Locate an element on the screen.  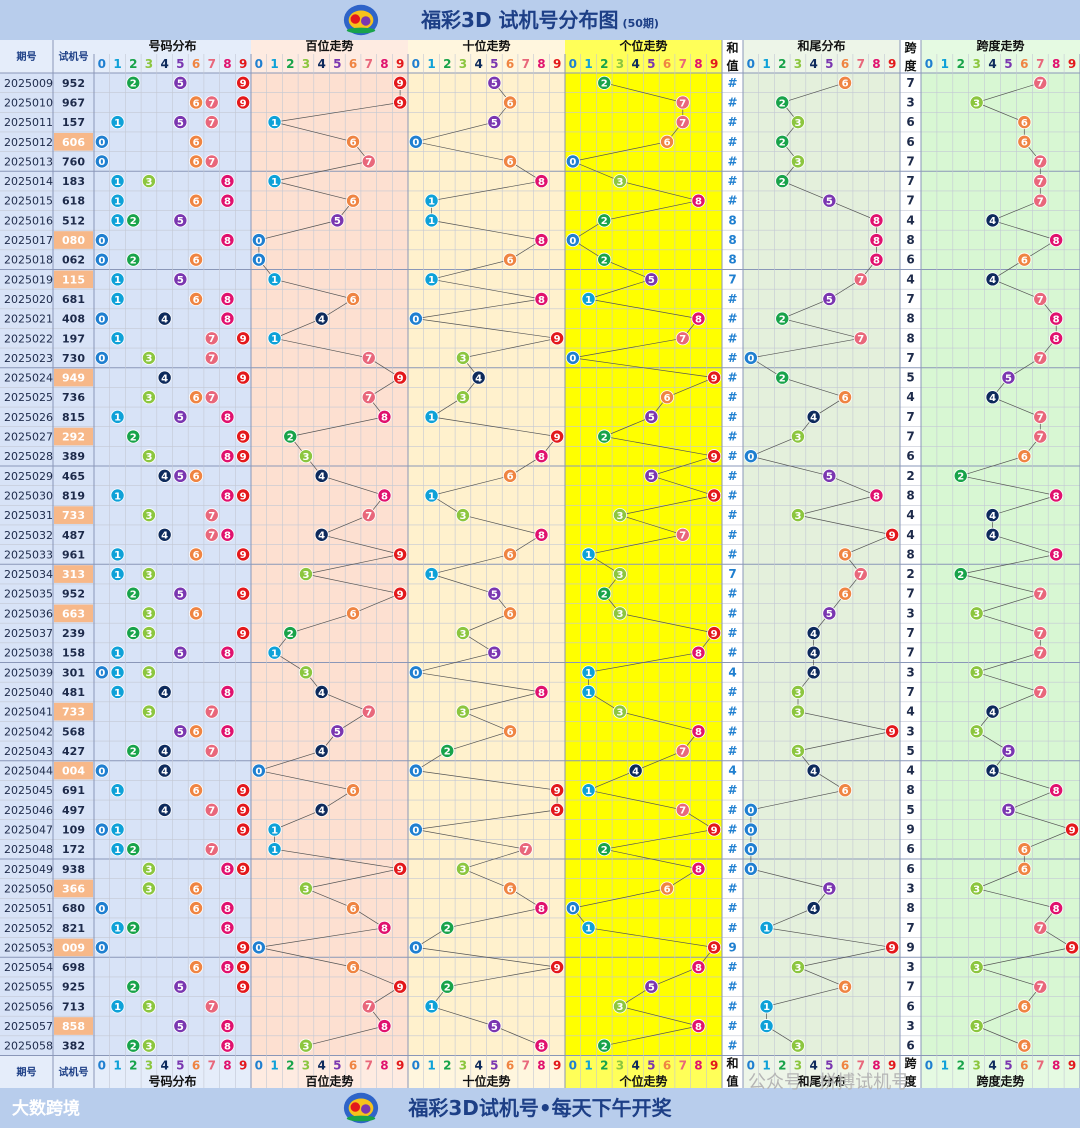
tens-ball is located at coordinates (541, 181).